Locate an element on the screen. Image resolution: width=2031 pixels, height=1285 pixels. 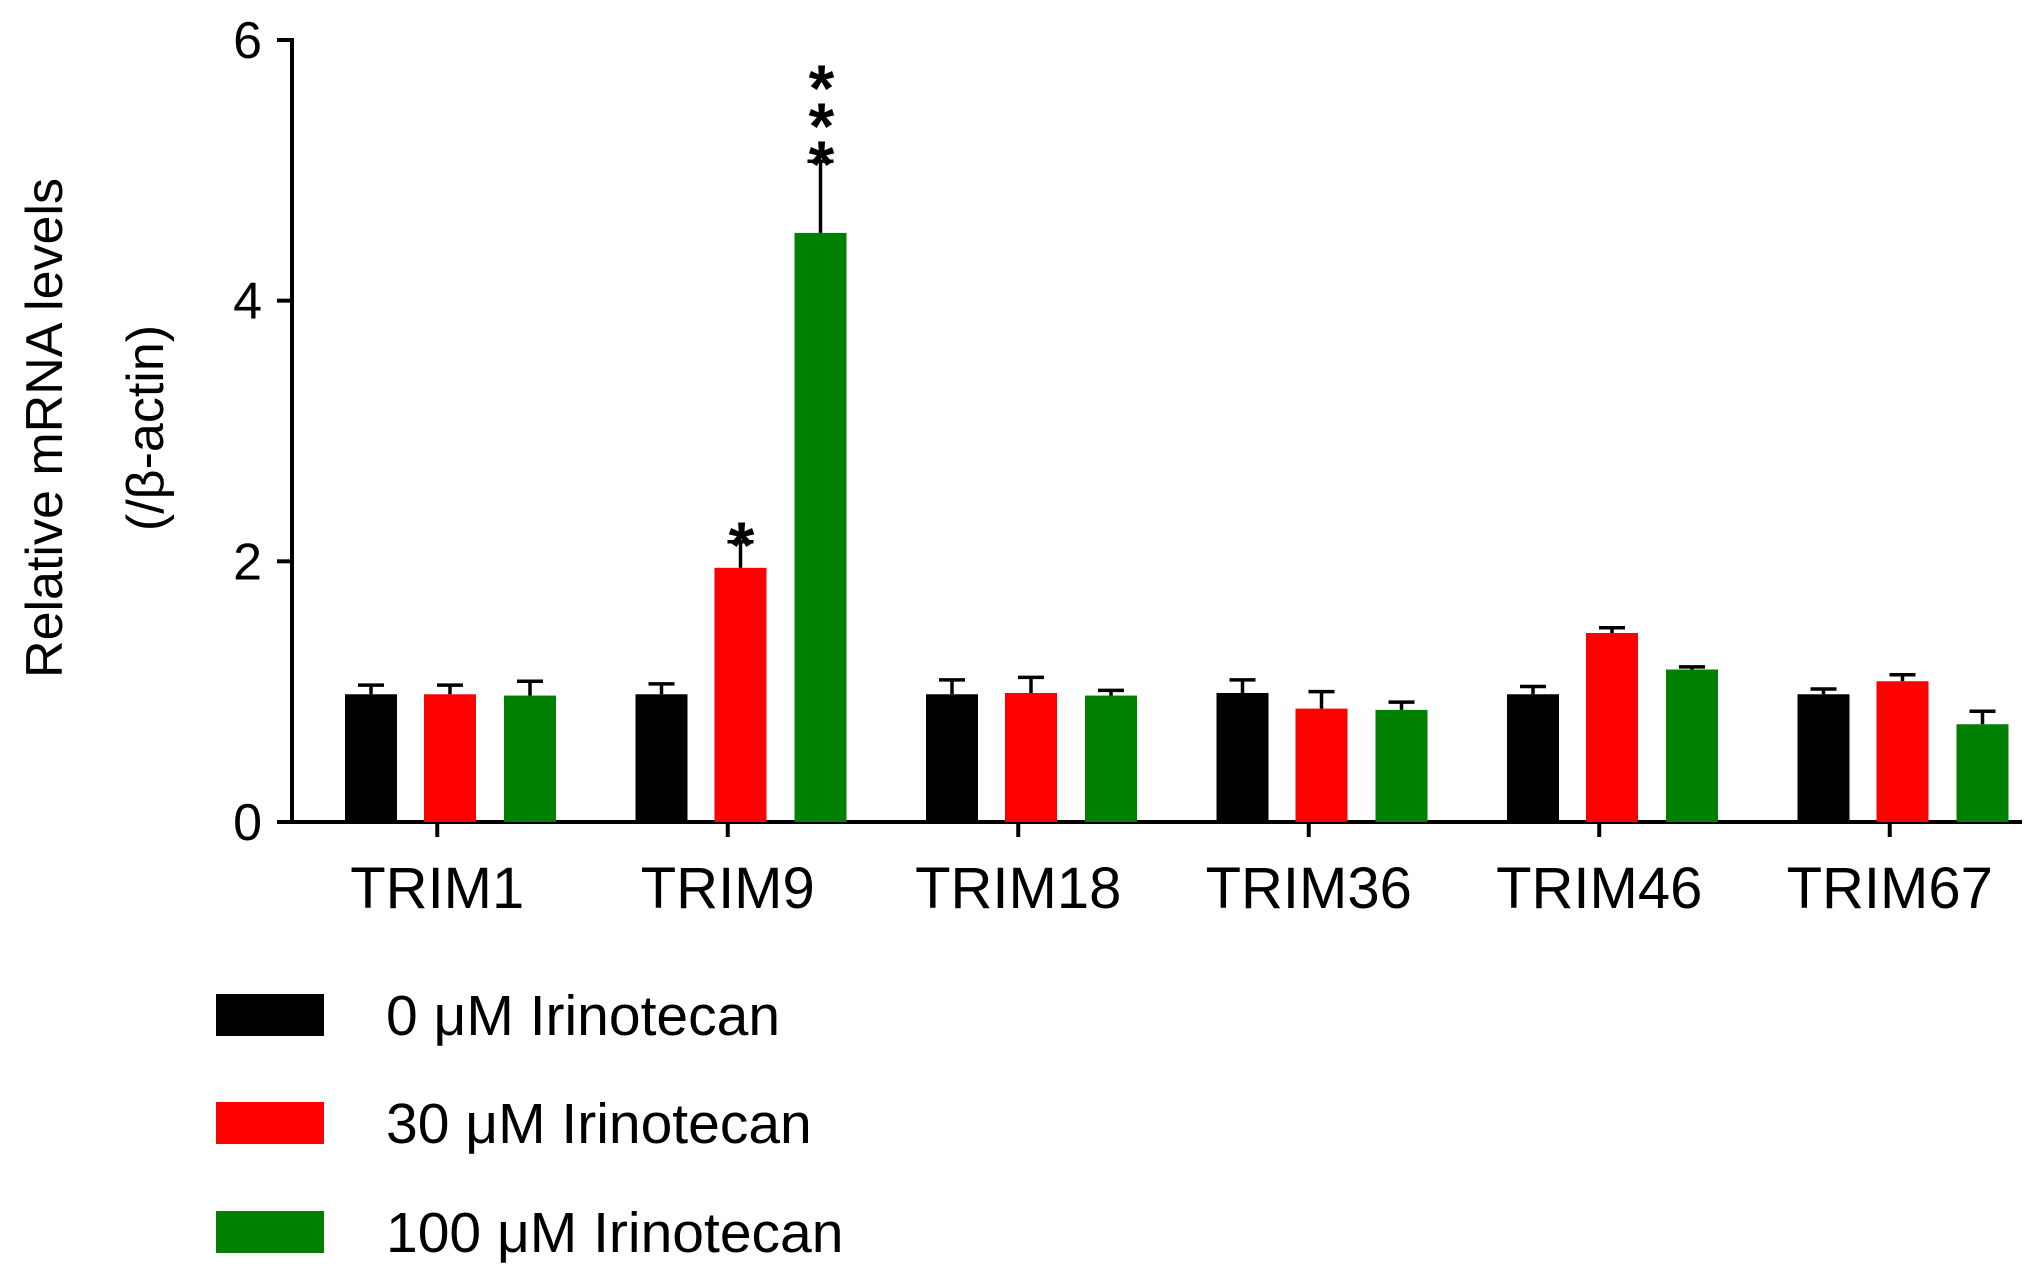
y-tick-label: 2 is located at coordinates (247, 562).